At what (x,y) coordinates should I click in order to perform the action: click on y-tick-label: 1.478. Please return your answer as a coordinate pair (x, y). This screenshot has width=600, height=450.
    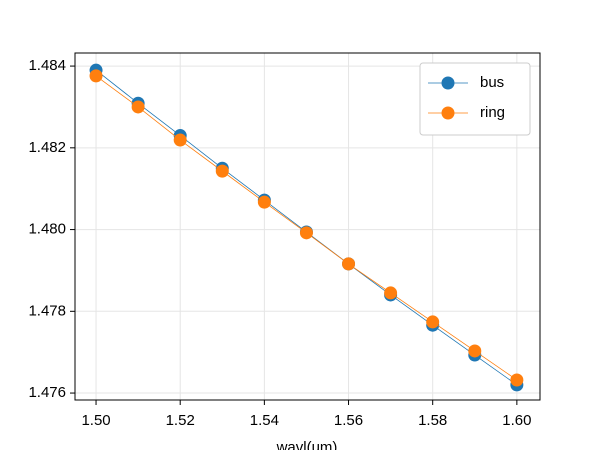
    Looking at the image, I should click on (47, 310).